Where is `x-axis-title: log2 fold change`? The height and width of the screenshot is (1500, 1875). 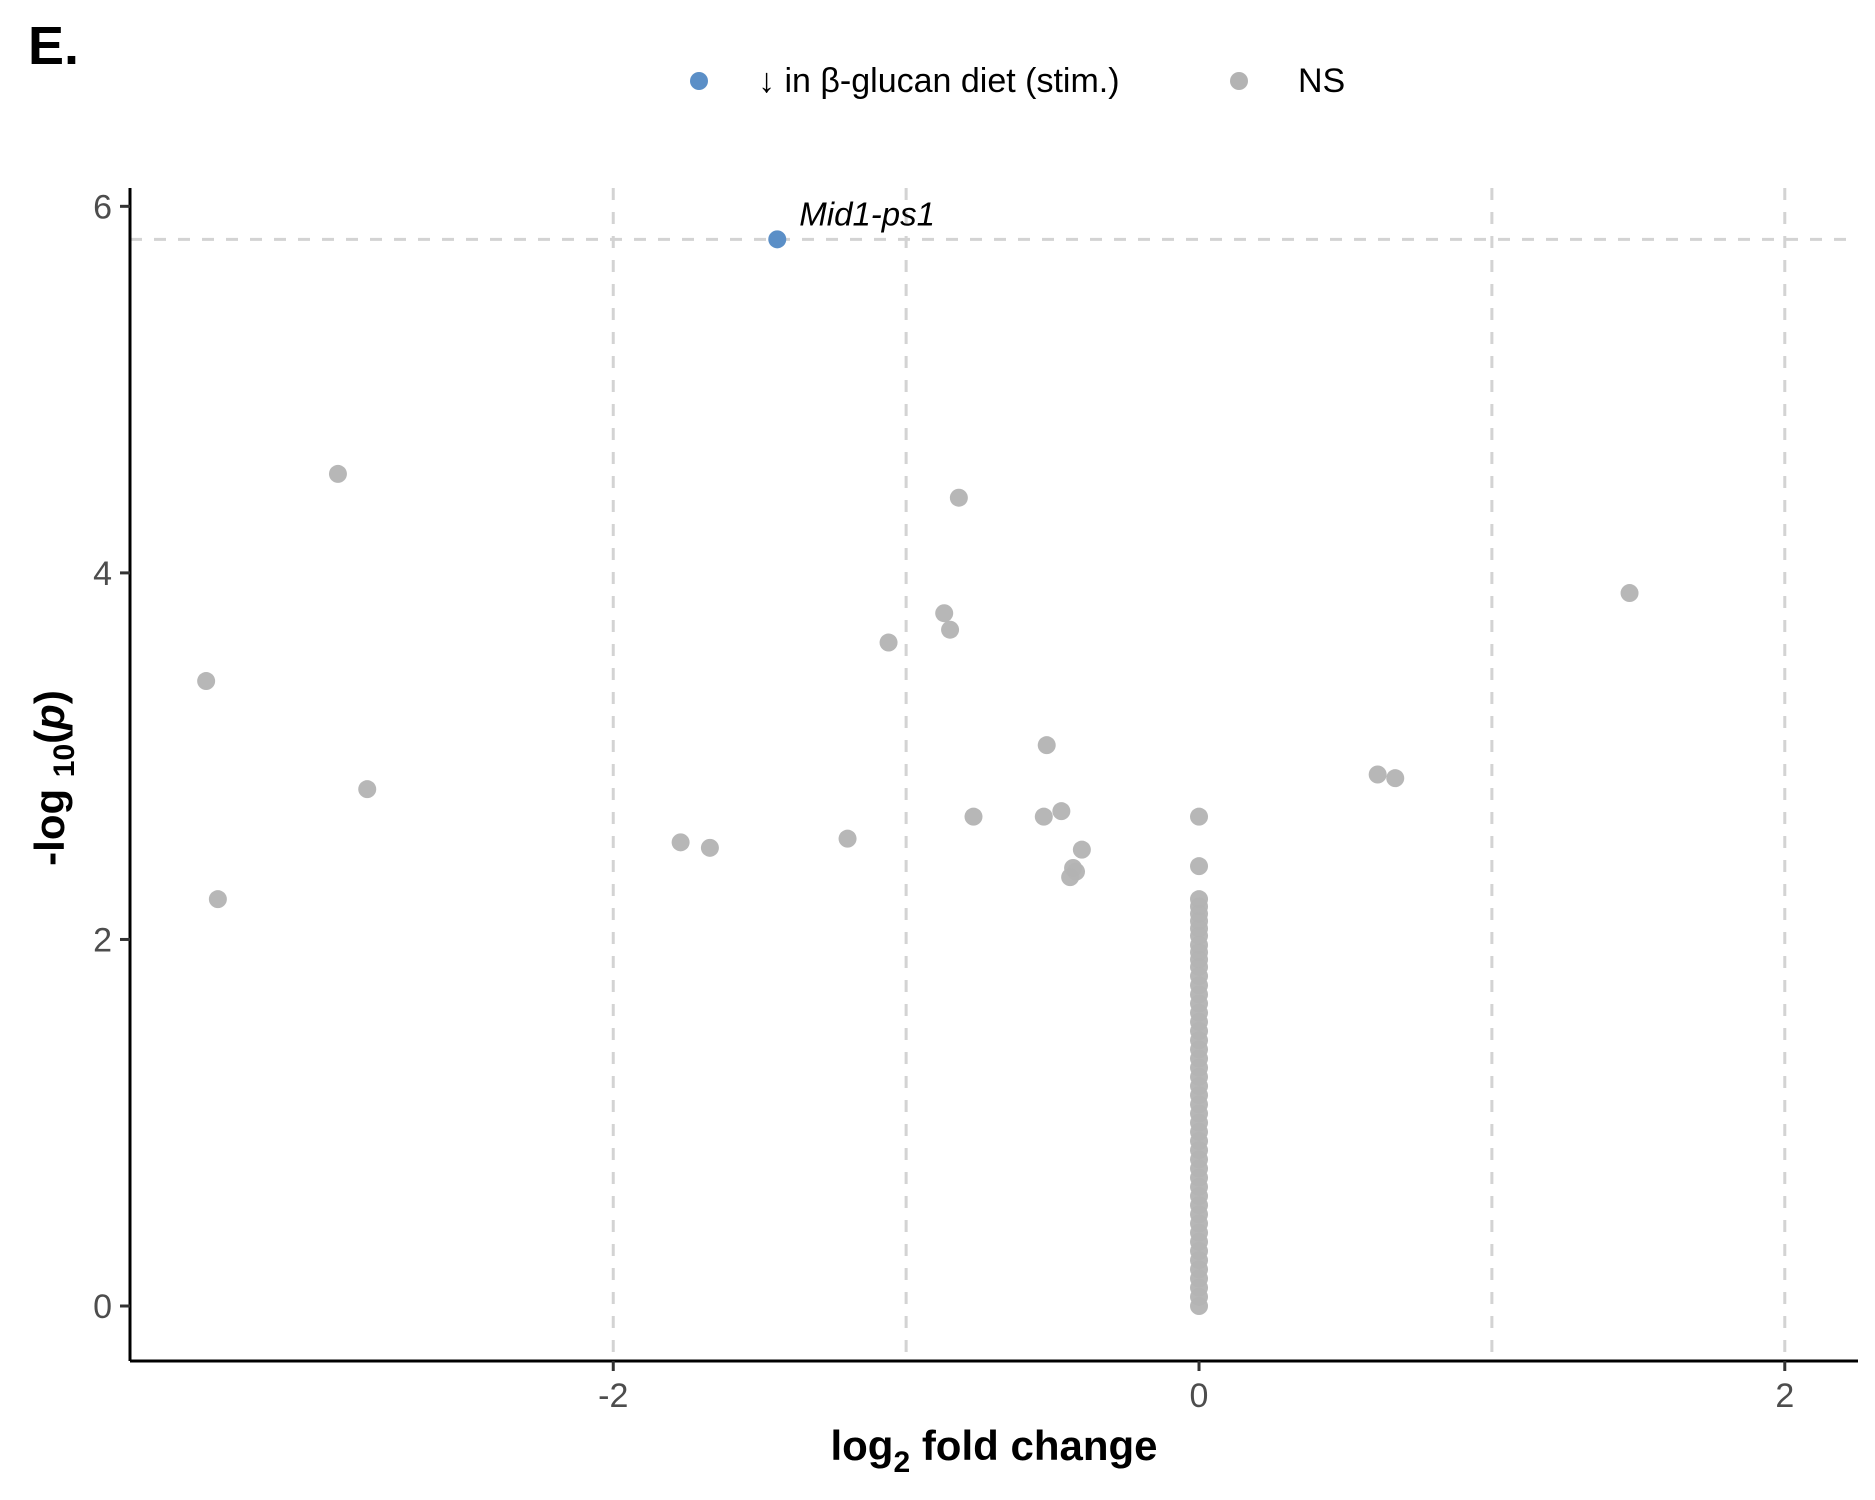
x-axis-title: log2 fold change is located at coordinates (993, 1450).